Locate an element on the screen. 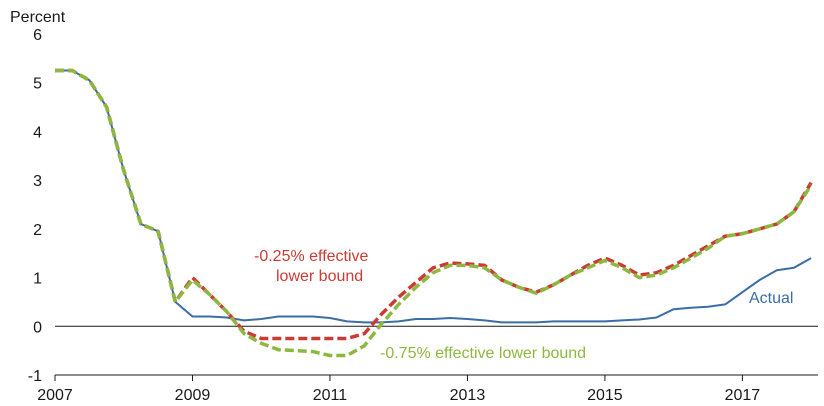  y-tick-label: 2 is located at coordinates (37, 230).